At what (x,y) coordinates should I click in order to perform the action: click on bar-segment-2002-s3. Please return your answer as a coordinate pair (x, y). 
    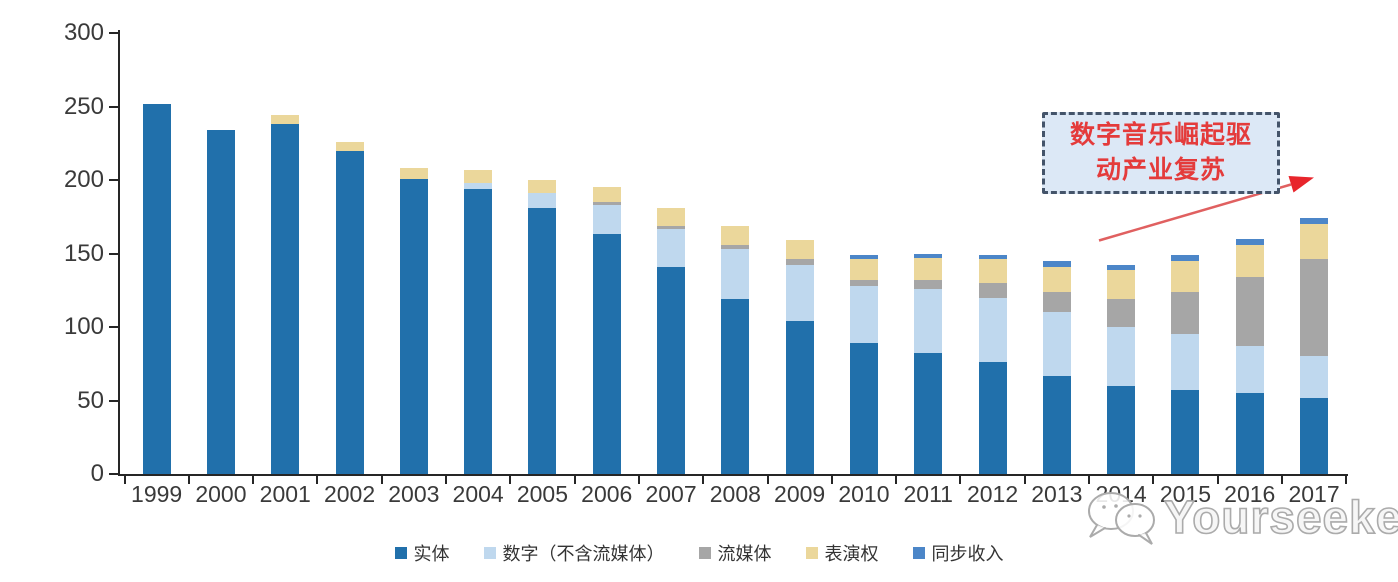
    Looking at the image, I should click on (349, 146).